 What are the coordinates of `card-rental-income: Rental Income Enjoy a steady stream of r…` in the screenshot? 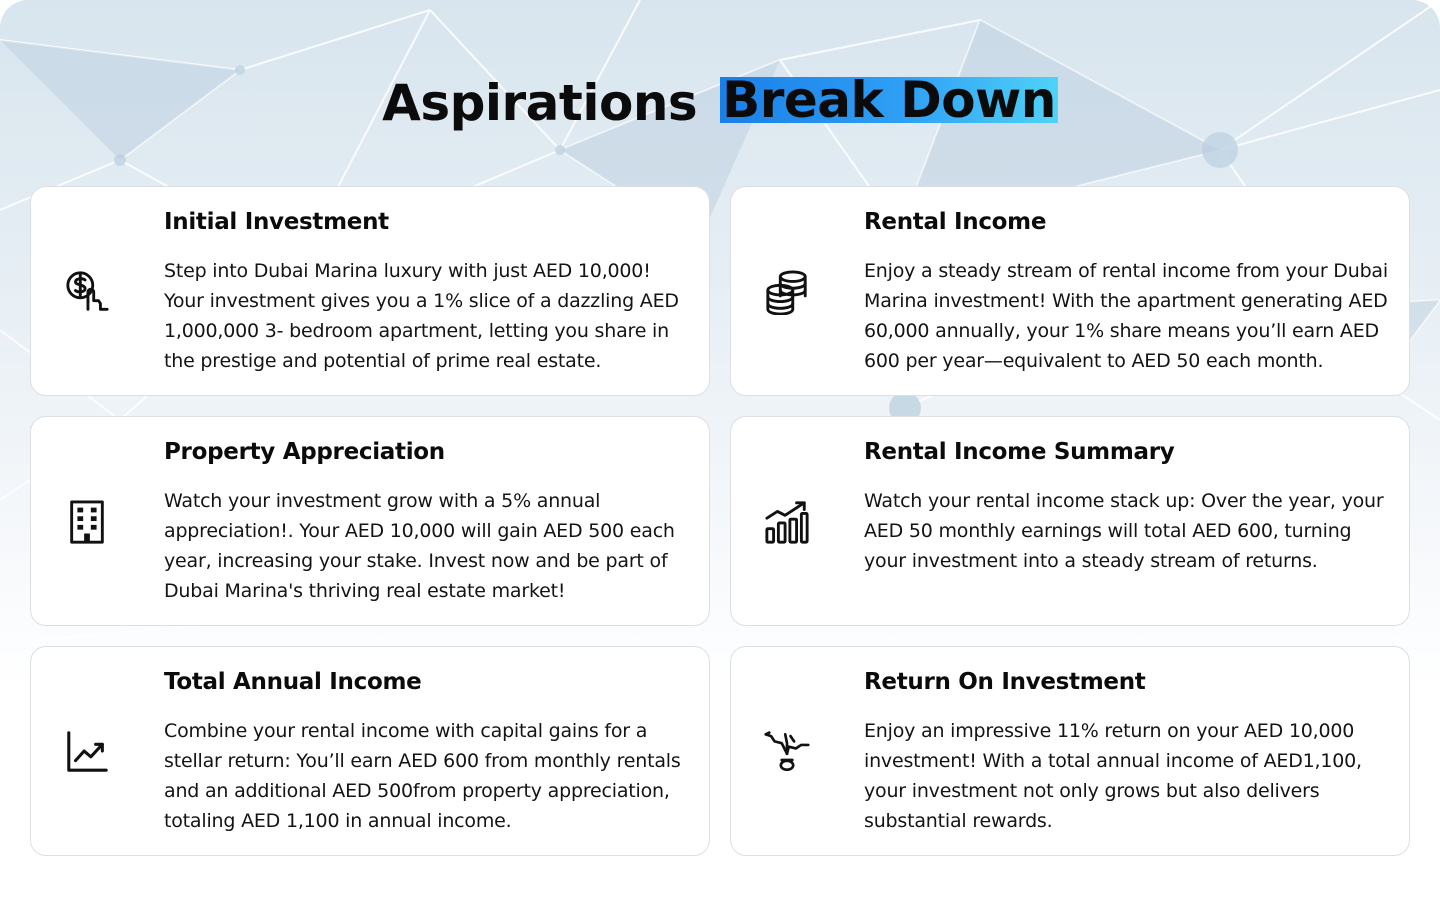 It's located at (1070, 291).